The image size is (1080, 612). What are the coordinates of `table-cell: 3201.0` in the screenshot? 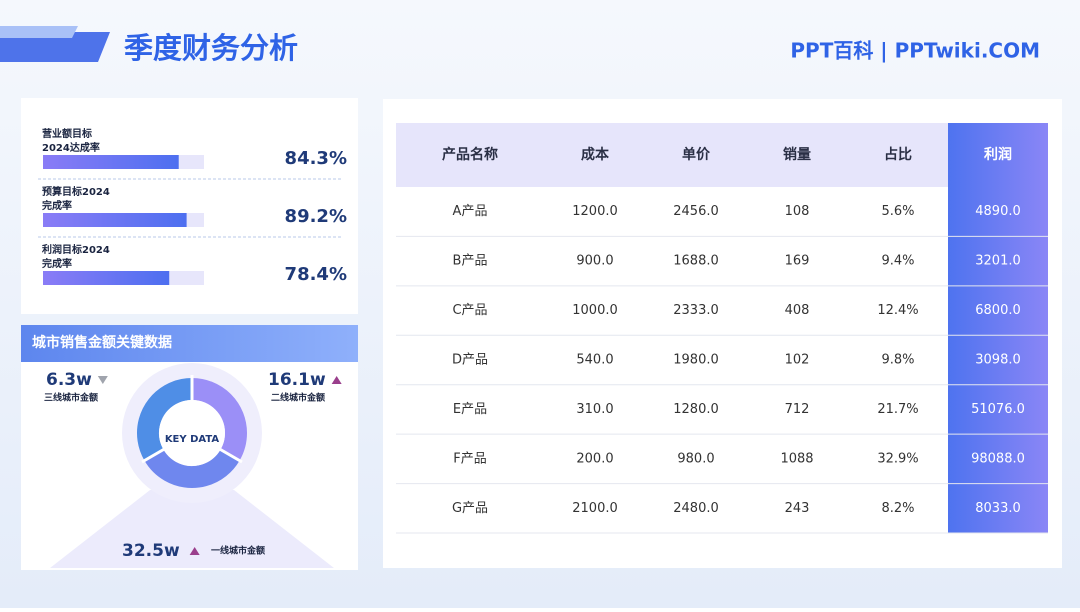 It's located at (998, 261).